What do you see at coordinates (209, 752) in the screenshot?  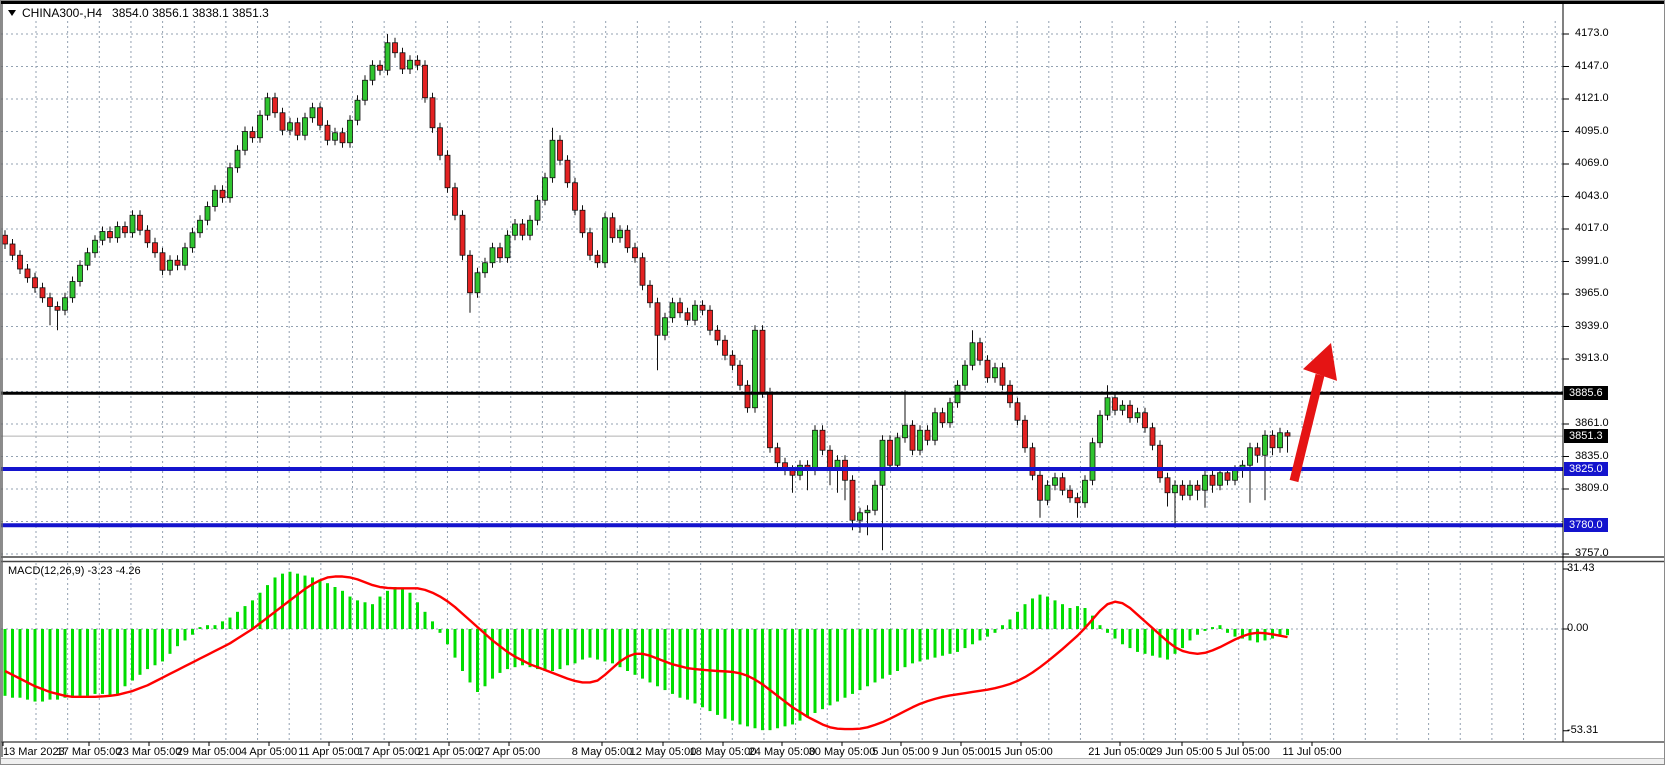 I see `time-tick-label: 29 Mar 05:00` at bounding box center [209, 752].